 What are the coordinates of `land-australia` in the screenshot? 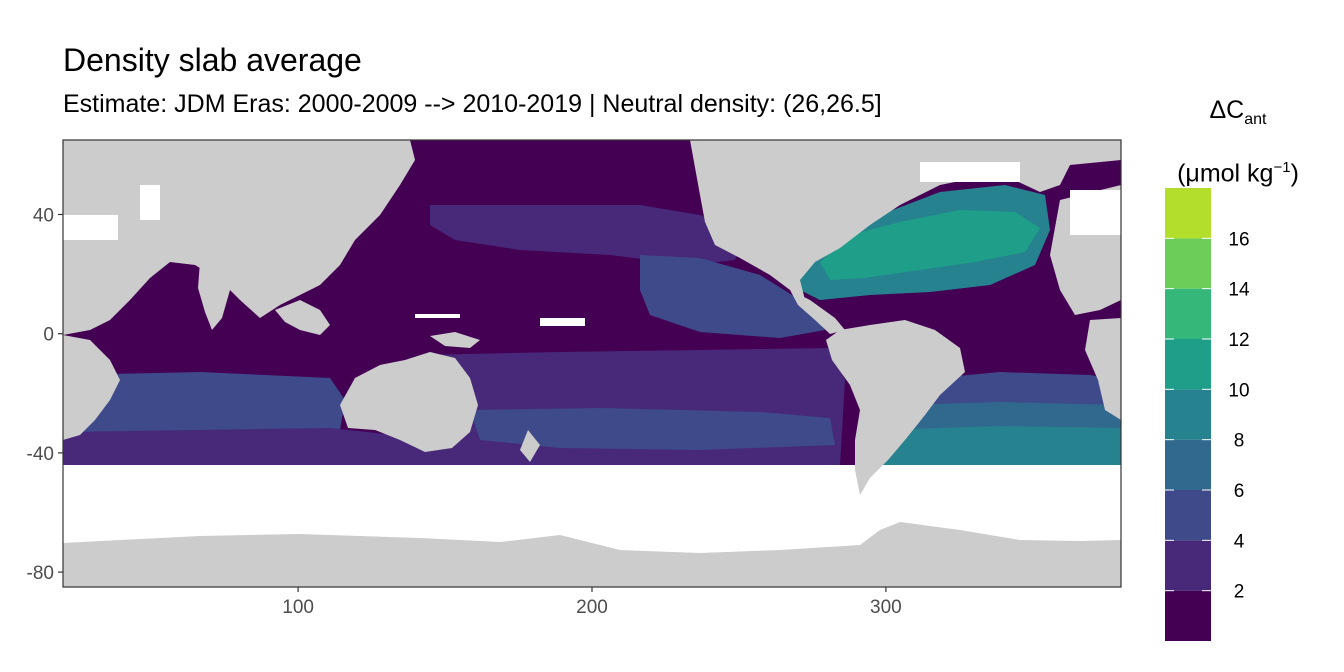 It's located at (409, 402).